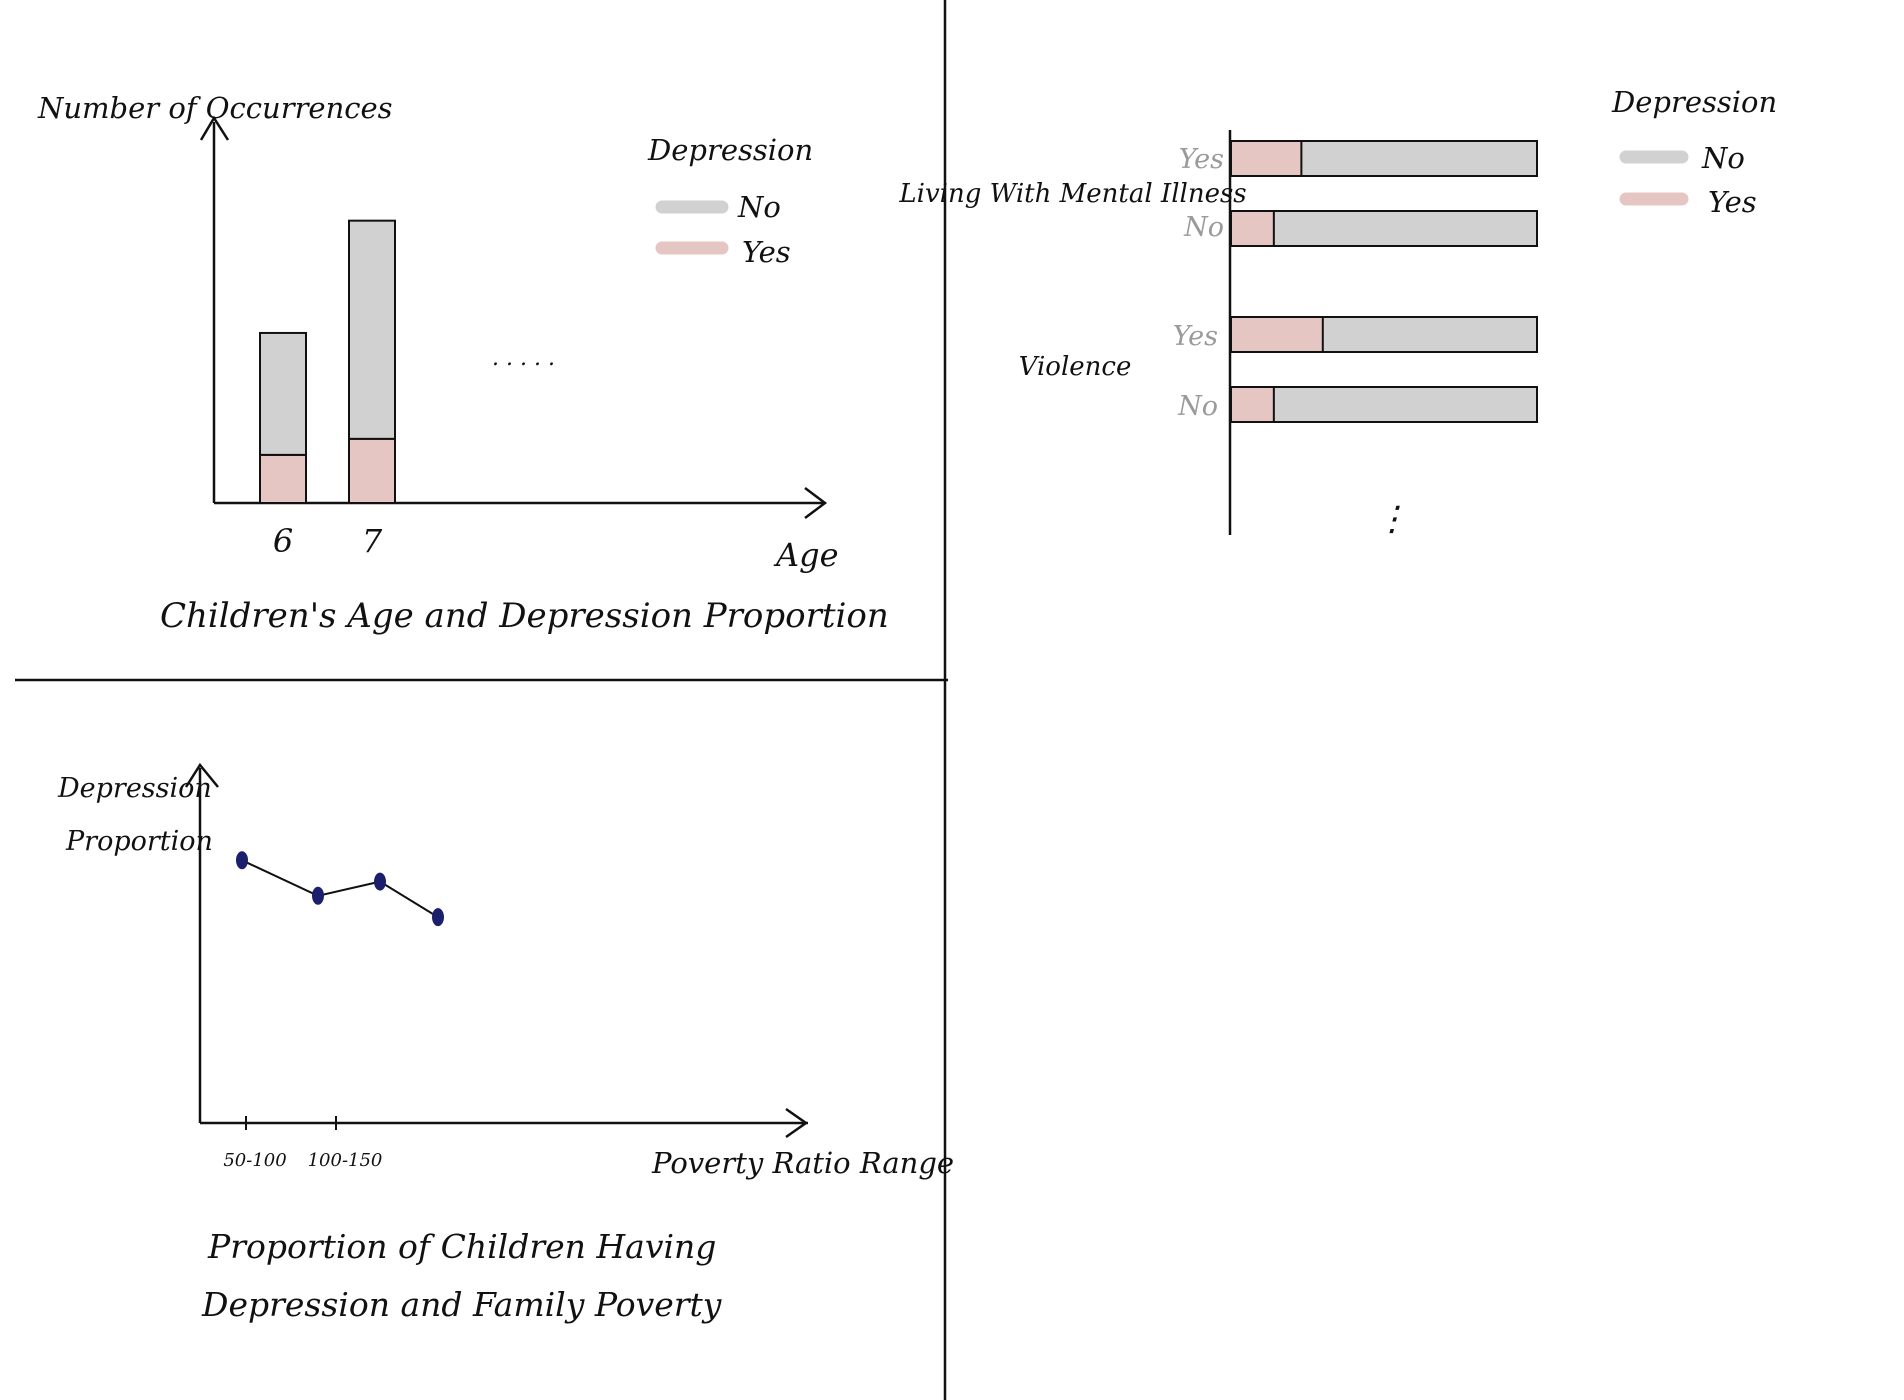  I want to click on continuation-dots: . . . . ., so click(523, 358).